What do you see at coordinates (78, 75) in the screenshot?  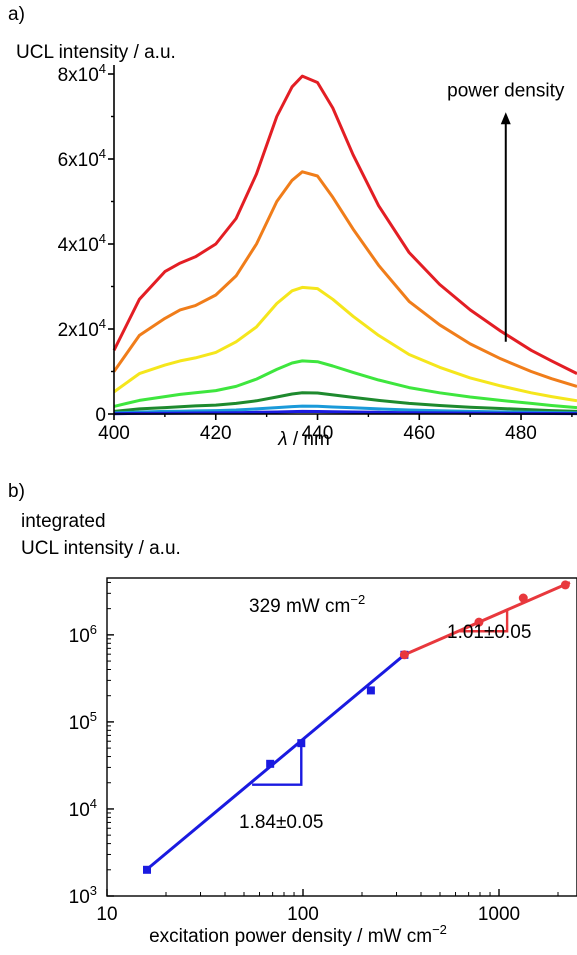 I see `y-tick-base: 8x10` at bounding box center [78, 75].